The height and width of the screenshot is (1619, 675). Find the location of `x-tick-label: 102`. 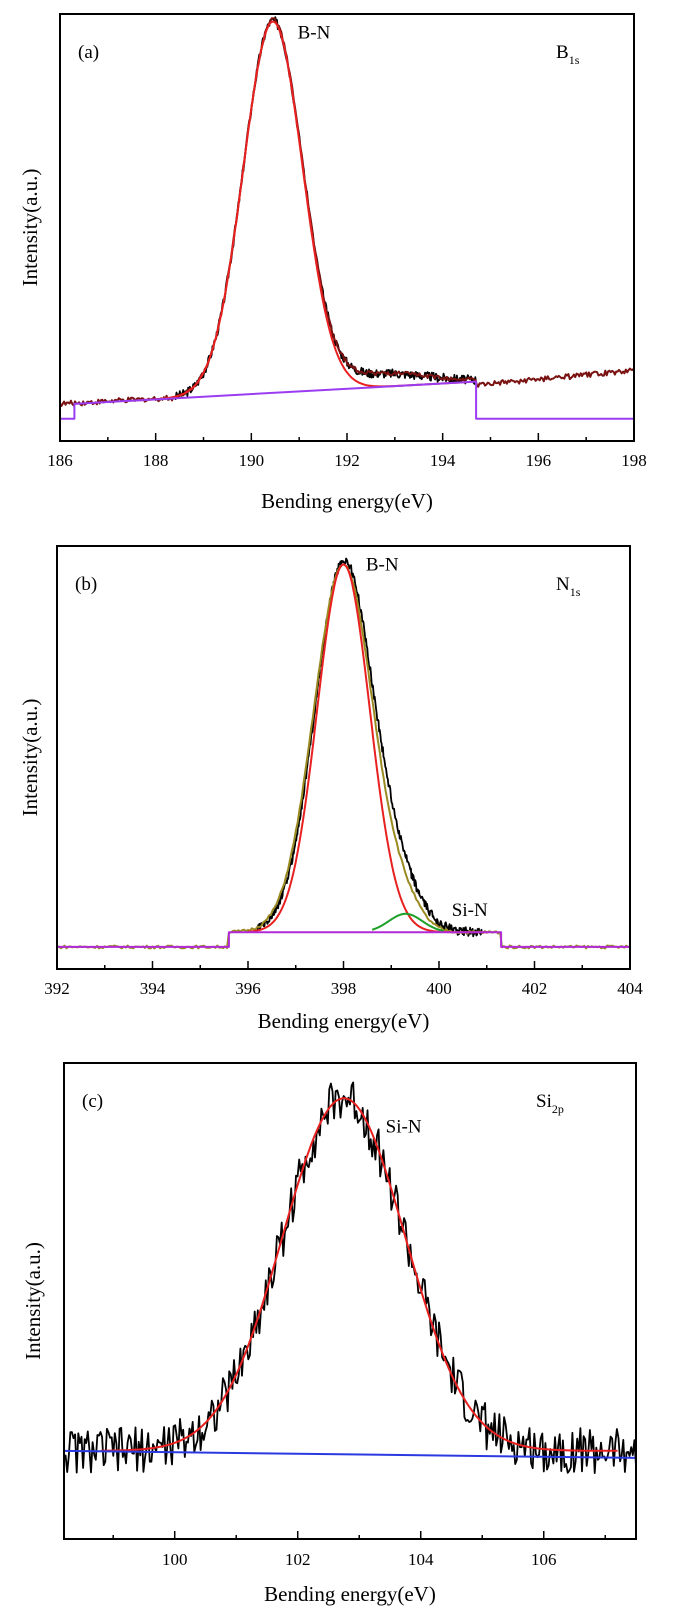

x-tick-label: 102 is located at coordinates (298, 1559).